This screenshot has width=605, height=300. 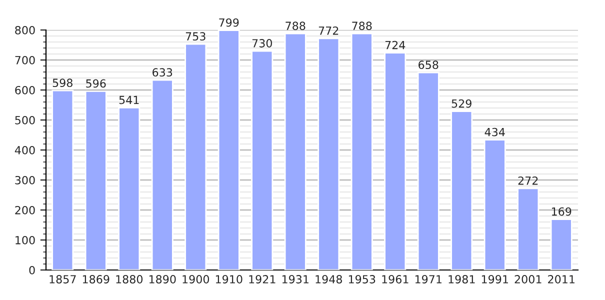 I want to click on data-label: 169, so click(x=562, y=211).